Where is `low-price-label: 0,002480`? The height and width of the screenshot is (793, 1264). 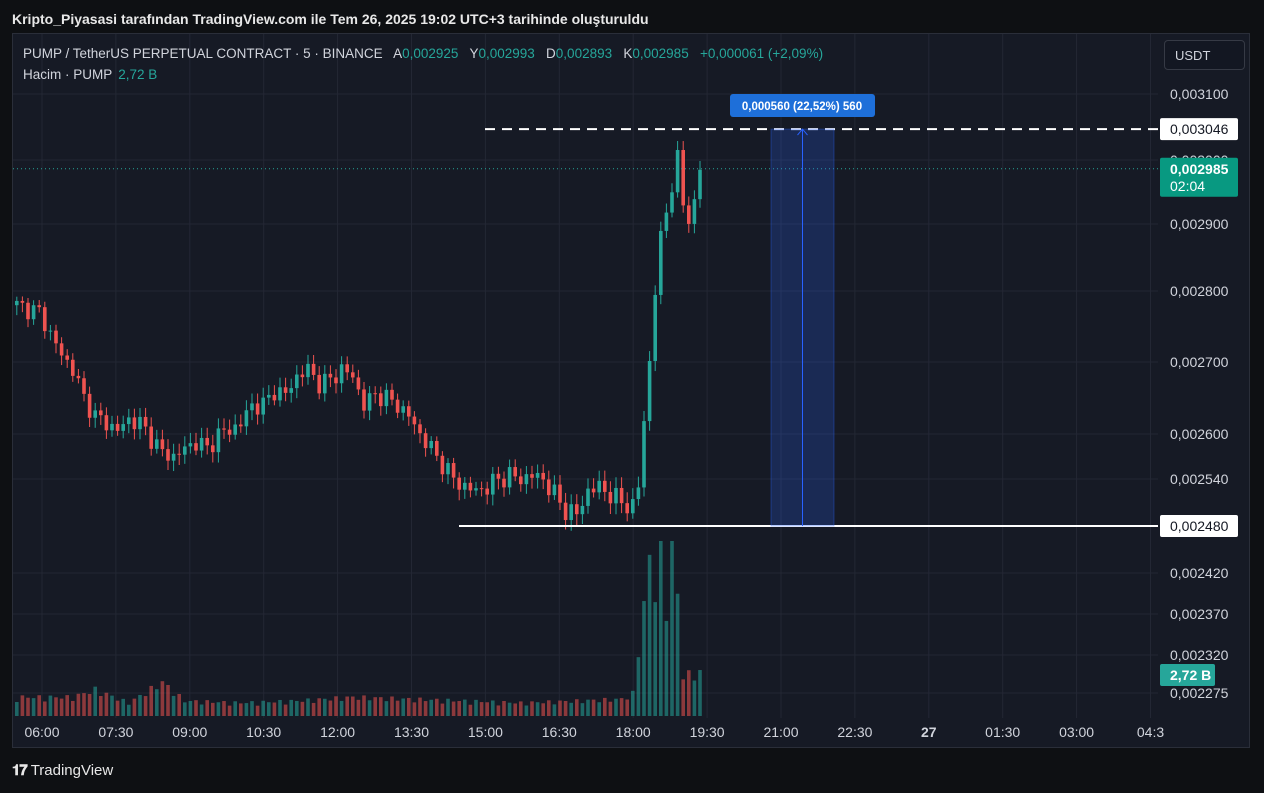 low-price-label: 0,002480 is located at coordinates (1199, 526).